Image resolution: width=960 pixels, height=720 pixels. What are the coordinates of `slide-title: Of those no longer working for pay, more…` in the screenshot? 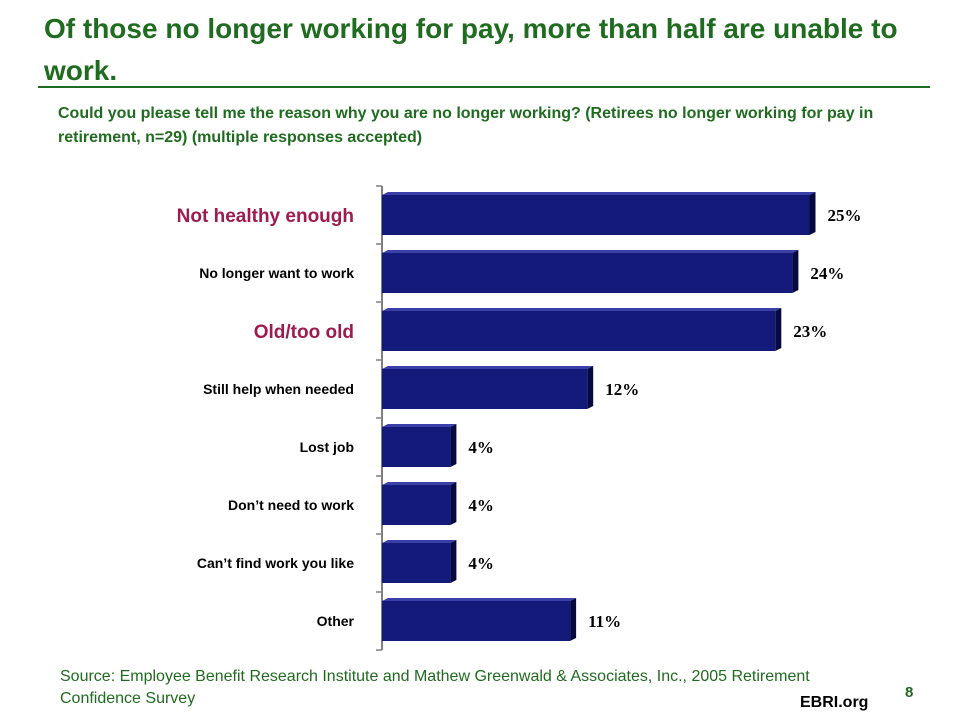 It's located at (471, 49).